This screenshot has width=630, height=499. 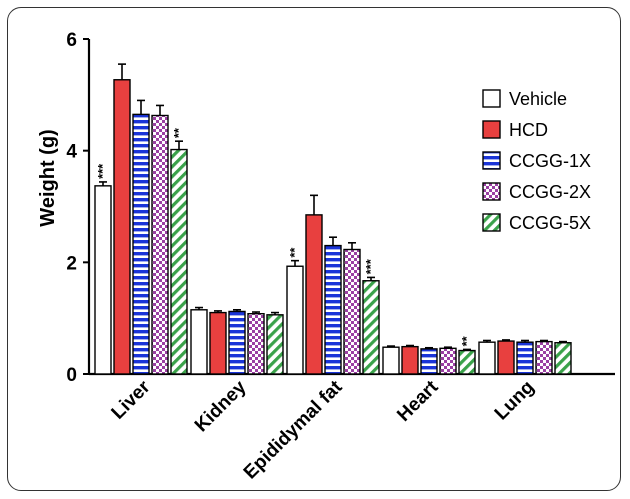 I want to click on x-tick-label: Epididymal fat, so click(x=293, y=429).